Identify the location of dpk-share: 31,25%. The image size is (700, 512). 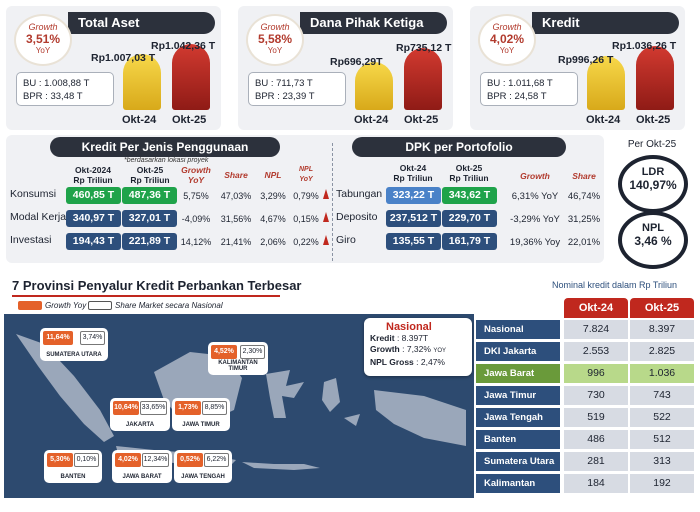
(584, 219).